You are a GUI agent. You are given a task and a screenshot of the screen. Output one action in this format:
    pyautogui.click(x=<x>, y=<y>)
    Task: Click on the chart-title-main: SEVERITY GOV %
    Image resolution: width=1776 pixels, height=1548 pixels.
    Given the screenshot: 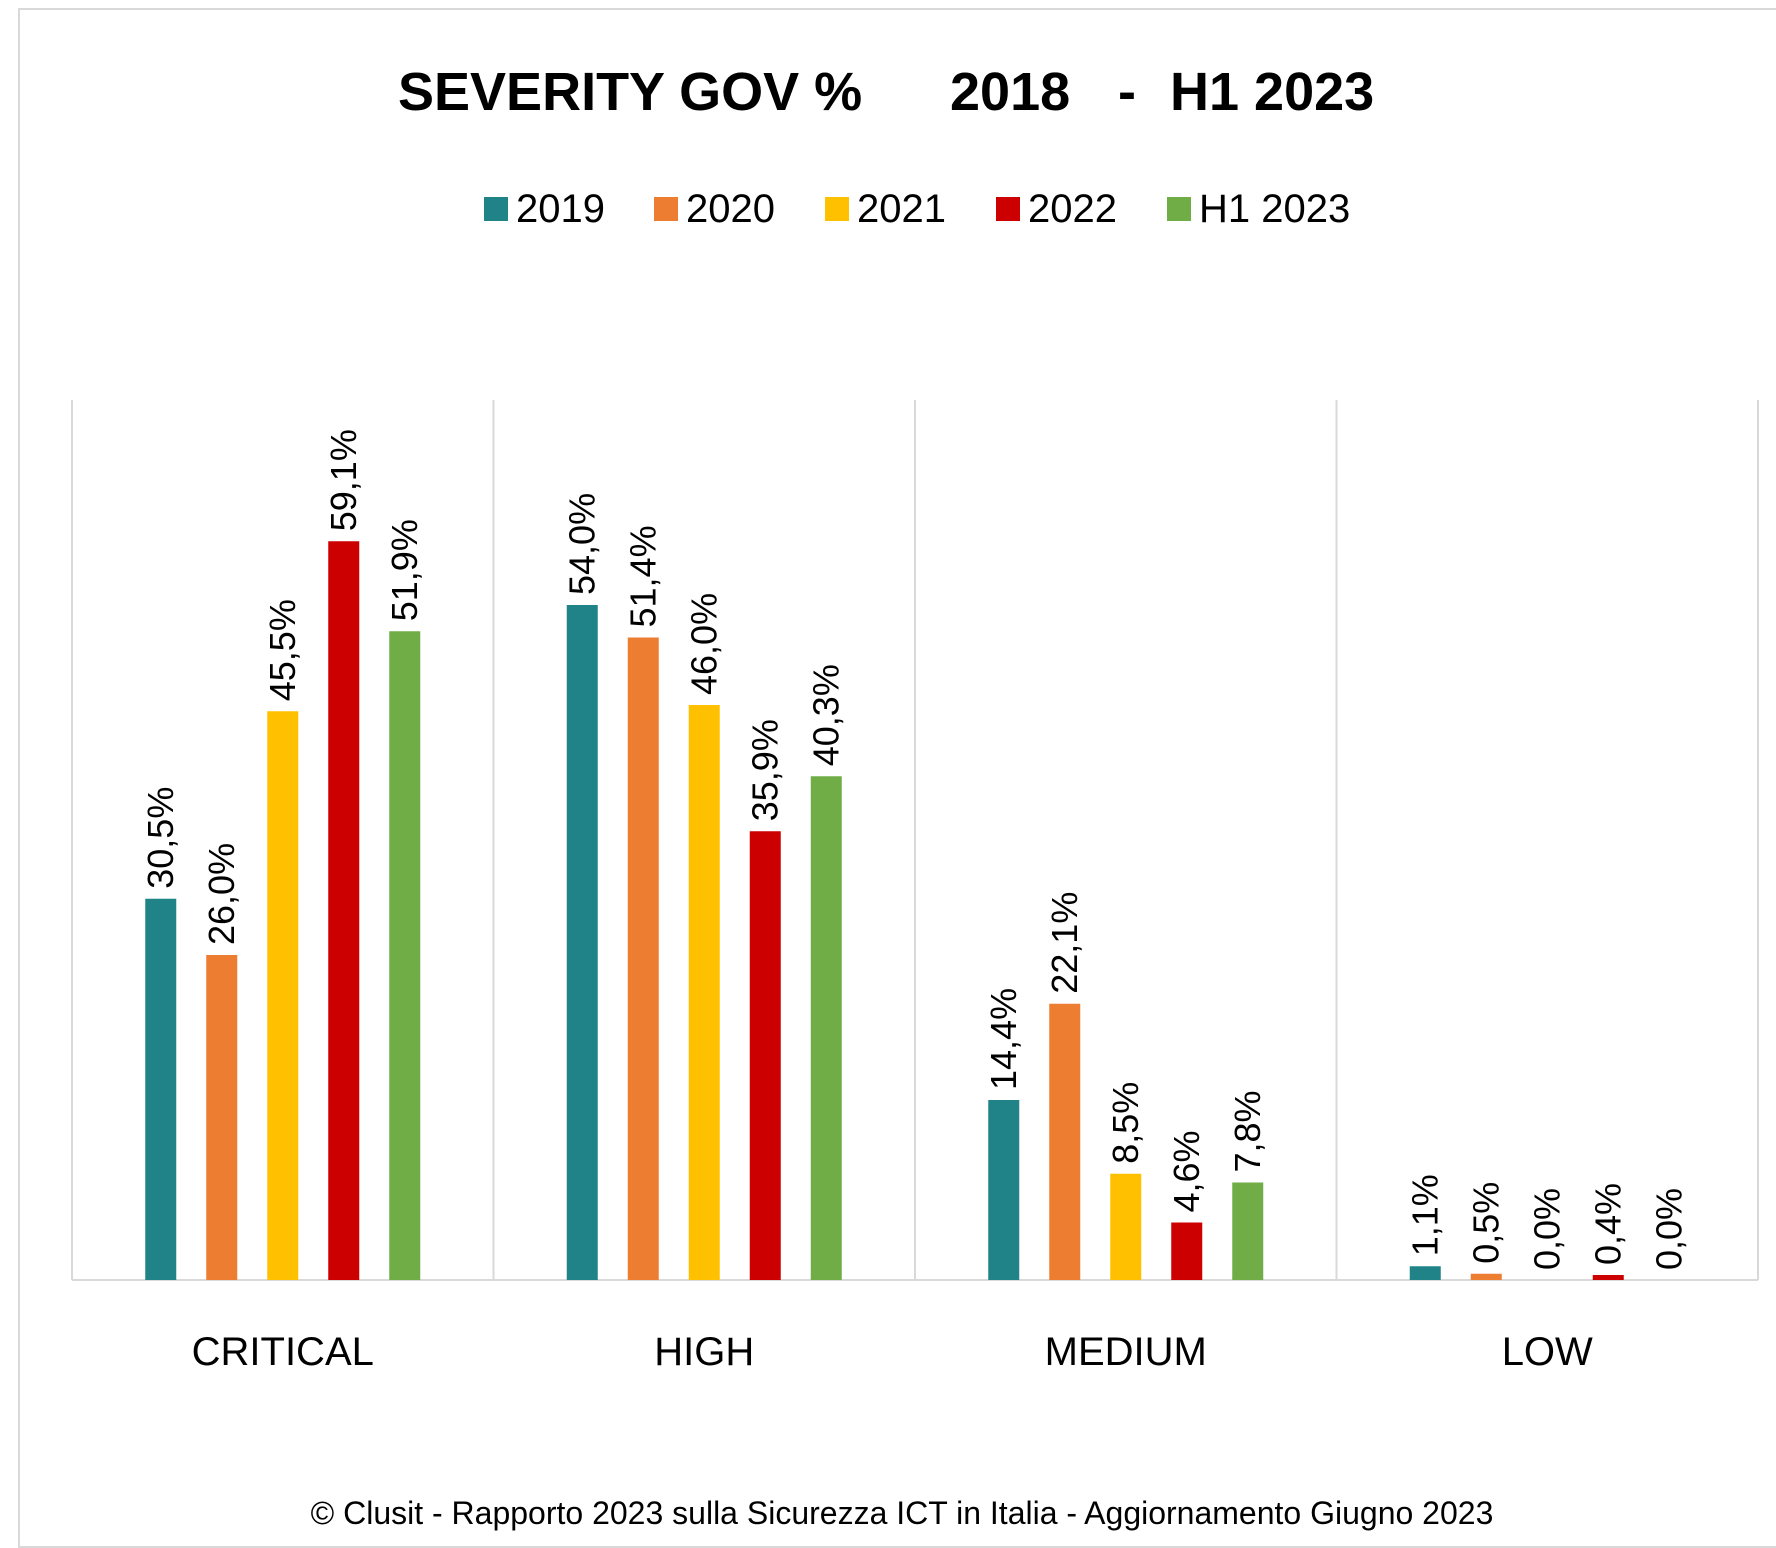 What is the action you would take?
    pyautogui.click(x=630, y=92)
    